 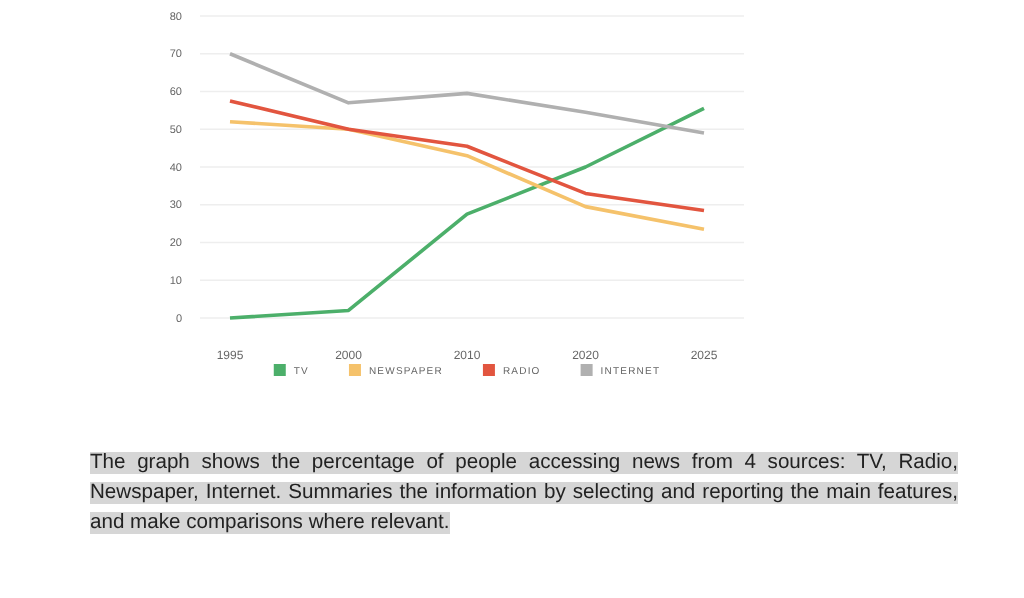 What do you see at coordinates (524, 493) in the screenshot?
I see `text: The graph shows the percentage of people accessing news from 4 sources: TV, Radio, Newspaper, Internet. Summaries the information by selecting and reporting the main features, and make comparisons where relevant.` at bounding box center [524, 493].